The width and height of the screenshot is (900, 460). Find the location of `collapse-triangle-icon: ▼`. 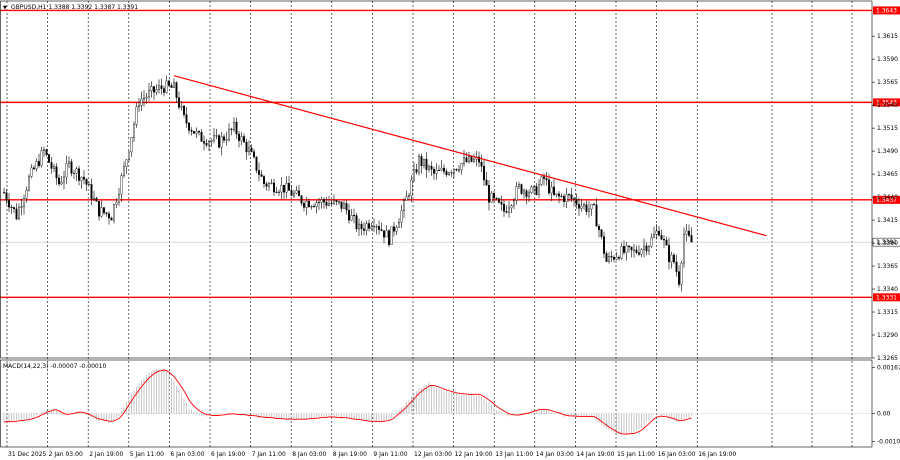

collapse-triangle-icon: ▼ is located at coordinates (5, 8).